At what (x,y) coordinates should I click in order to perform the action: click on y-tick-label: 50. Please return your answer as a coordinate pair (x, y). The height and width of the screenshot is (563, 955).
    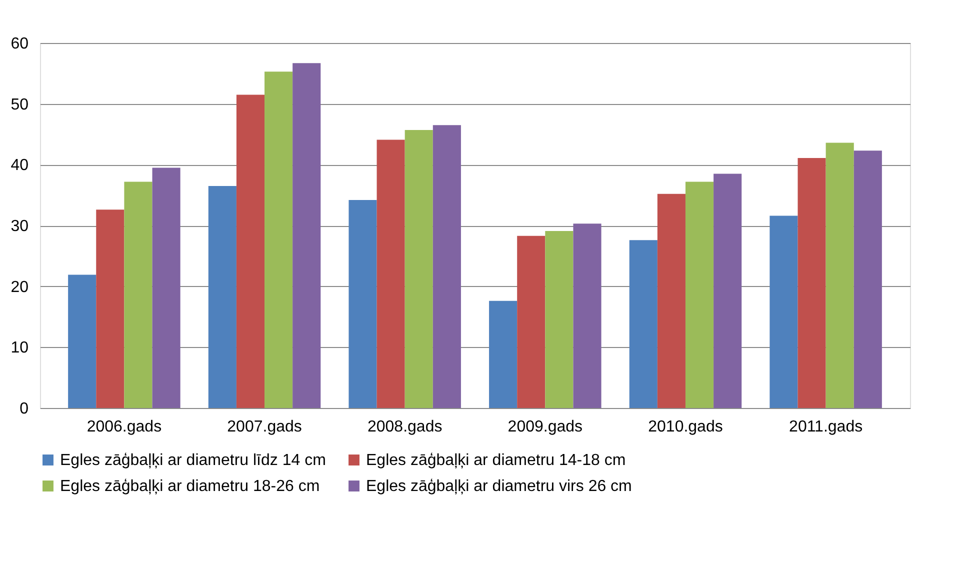
    Looking at the image, I should click on (19, 105).